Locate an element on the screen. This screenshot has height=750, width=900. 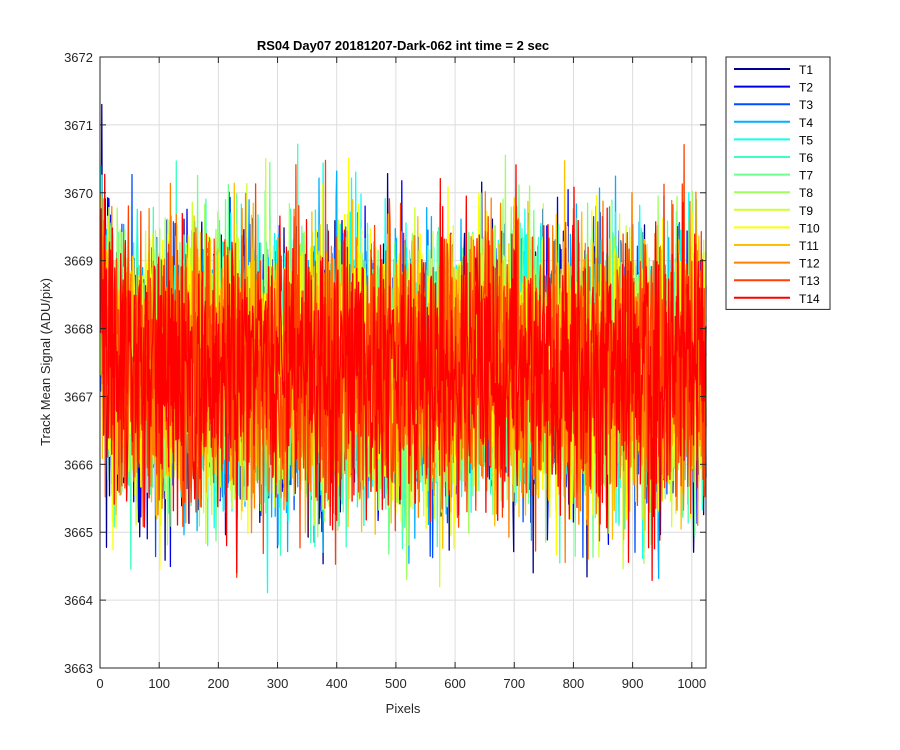
legend-label: T4 is located at coordinates (806, 123).